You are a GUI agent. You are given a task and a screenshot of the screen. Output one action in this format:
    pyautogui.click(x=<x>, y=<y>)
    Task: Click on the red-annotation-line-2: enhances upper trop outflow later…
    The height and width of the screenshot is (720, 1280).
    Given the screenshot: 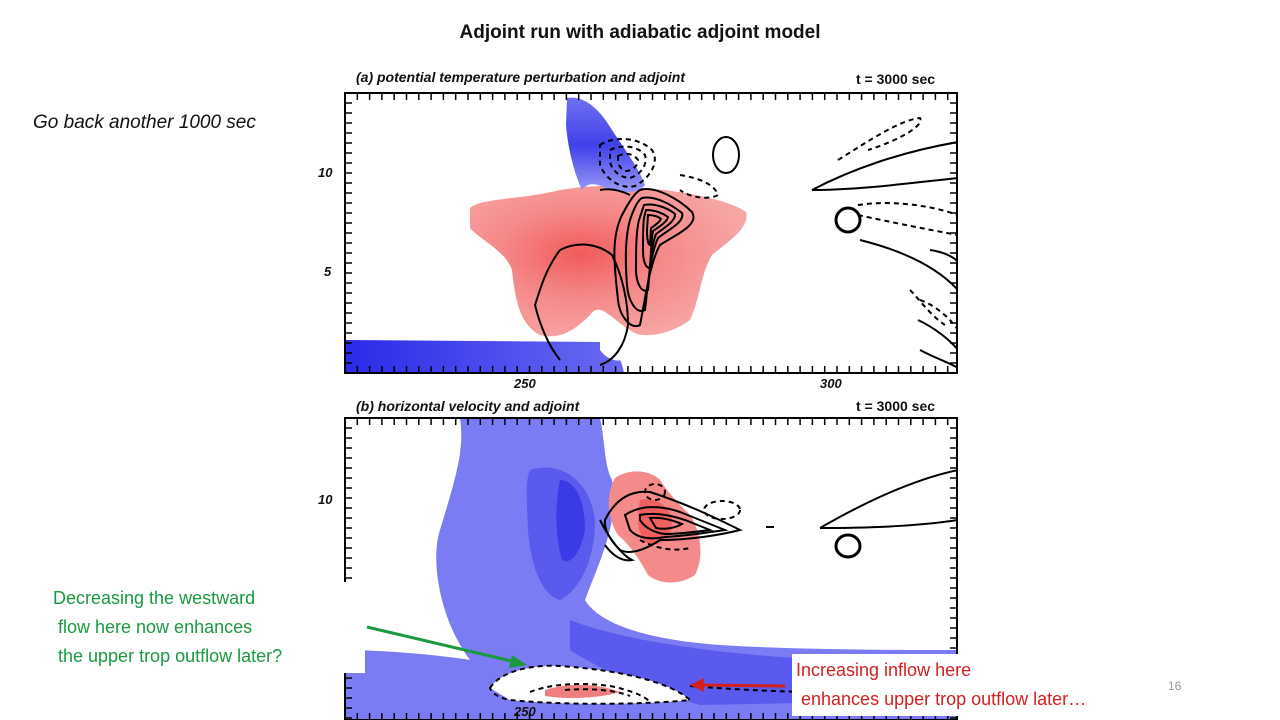 What is the action you would take?
    pyautogui.click(x=941, y=699)
    